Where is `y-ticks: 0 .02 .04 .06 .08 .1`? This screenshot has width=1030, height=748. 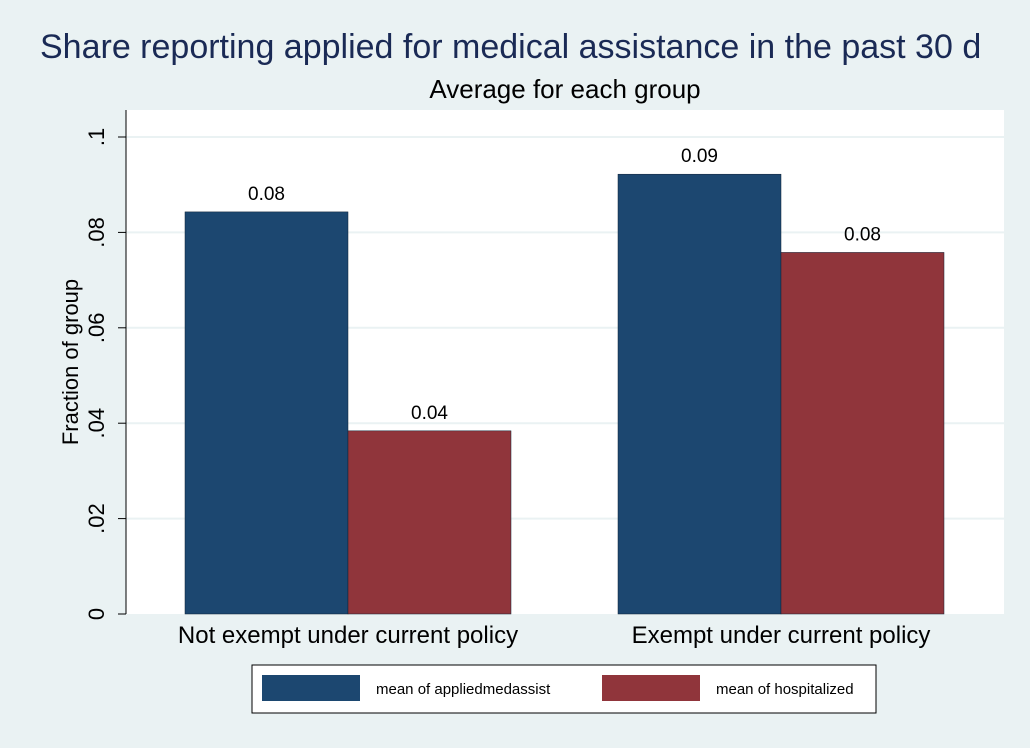
y-ticks: 0 .02 .04 .06 .08 .1 is located at coordinates (105, 374).